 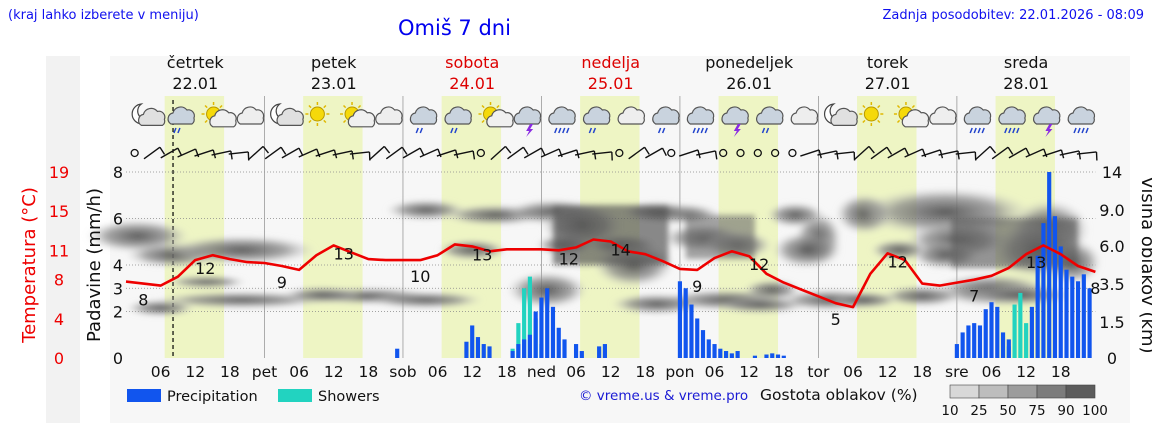 I want to click on cloud-density-level: 90, so click(x=1065, y=411).